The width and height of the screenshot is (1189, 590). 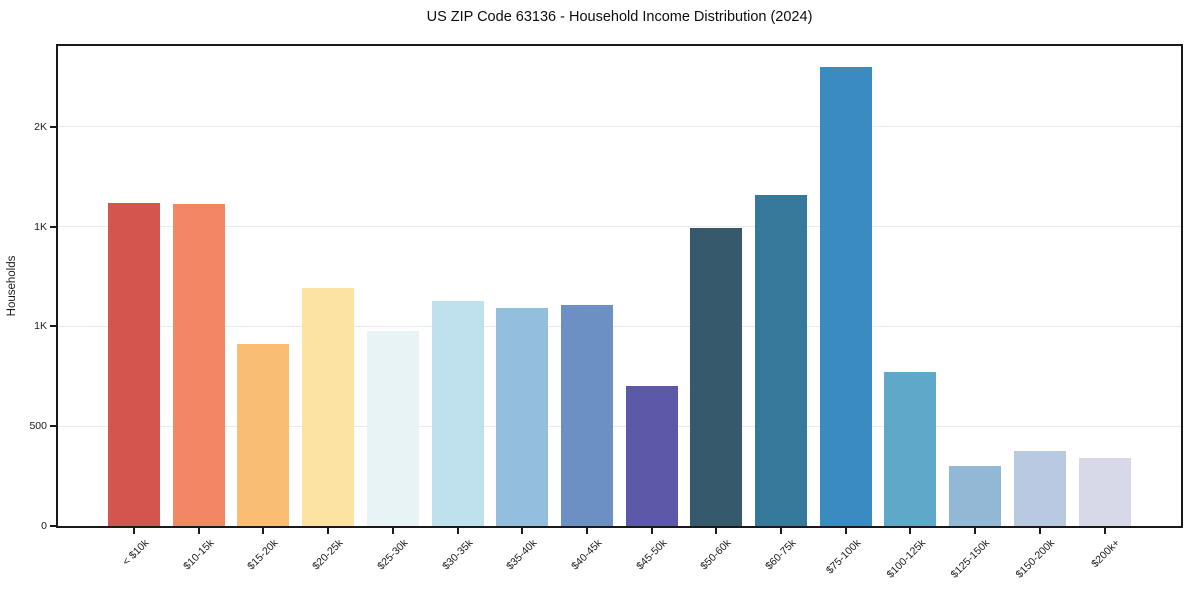 What do you see at coordinates (1035, 559) in the screenshot?
I see `x-tick-label: $150-200k` at bounding box center [1035, 559].